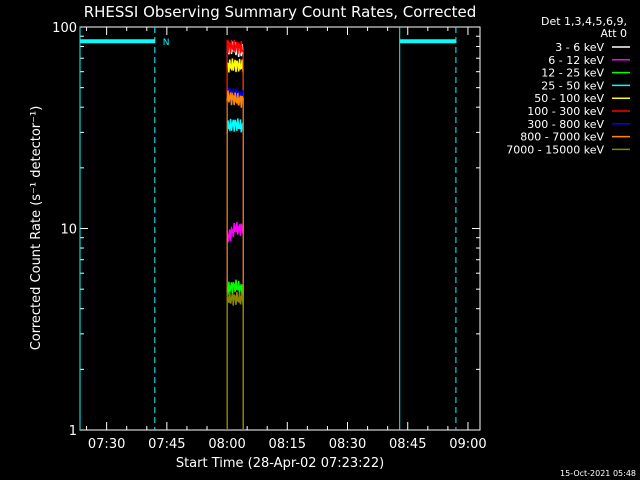 The width and height of the screenshot is (640, 480). I want to click on legend-label: 6 - 12 keV, so click(576, 60).